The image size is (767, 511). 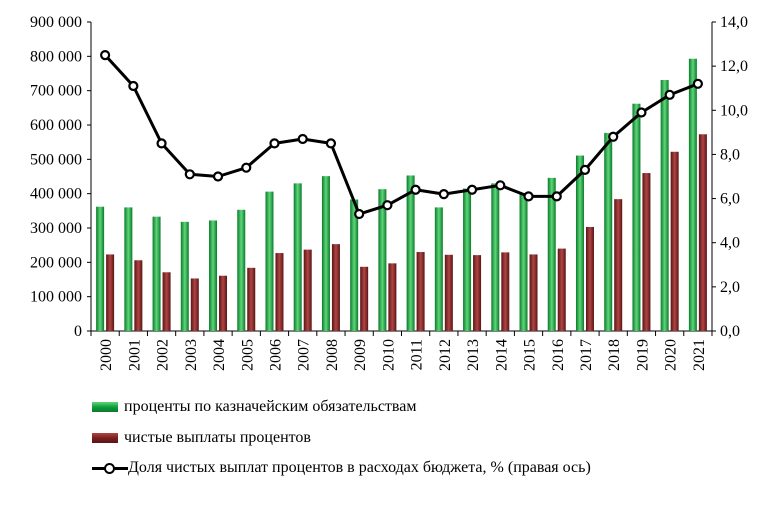 What do you see at coordinates (56, 194) in the screenshot?
I see `y-tick-label-left: 400 000` at bounding box center [56, 194].